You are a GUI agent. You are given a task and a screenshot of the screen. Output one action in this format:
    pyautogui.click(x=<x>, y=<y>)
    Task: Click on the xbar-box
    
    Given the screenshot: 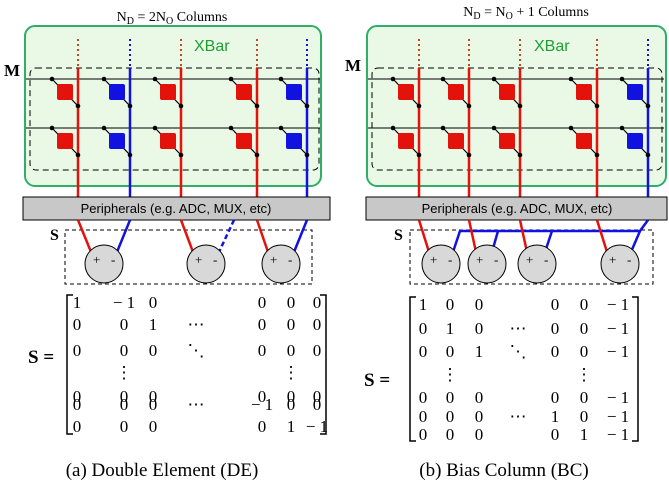 What is the action you would take?
    pyautogui.click(x=173, y=106)
    